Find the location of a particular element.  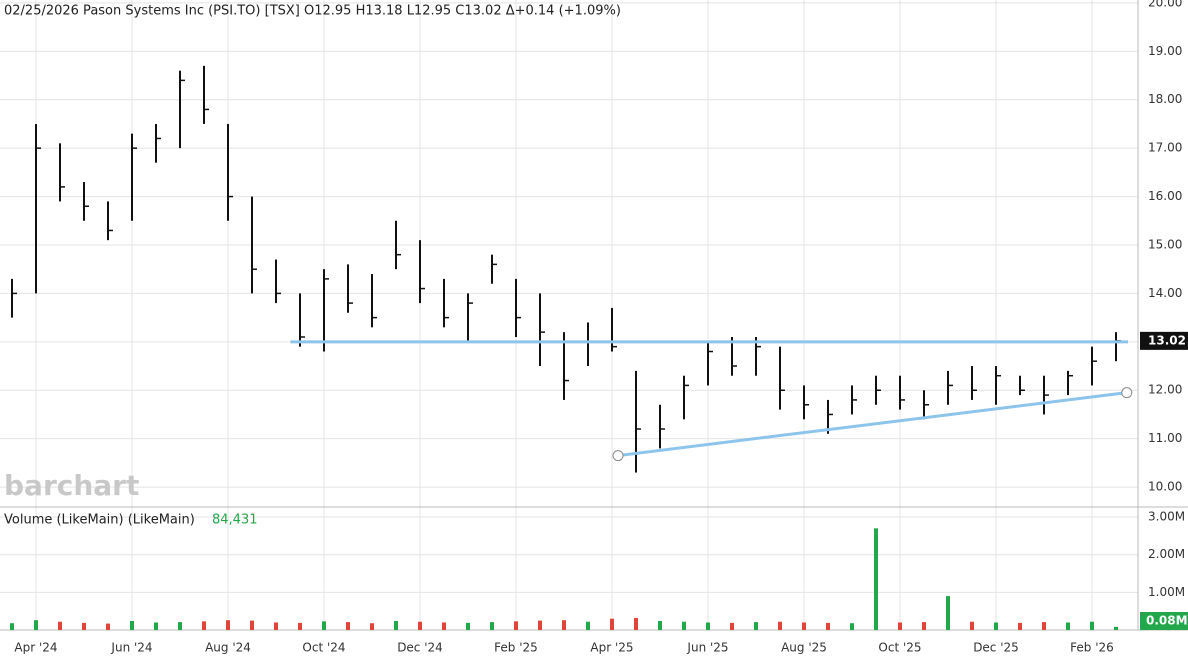

volume-value: 84,431 is located at coordinates (235, 520).